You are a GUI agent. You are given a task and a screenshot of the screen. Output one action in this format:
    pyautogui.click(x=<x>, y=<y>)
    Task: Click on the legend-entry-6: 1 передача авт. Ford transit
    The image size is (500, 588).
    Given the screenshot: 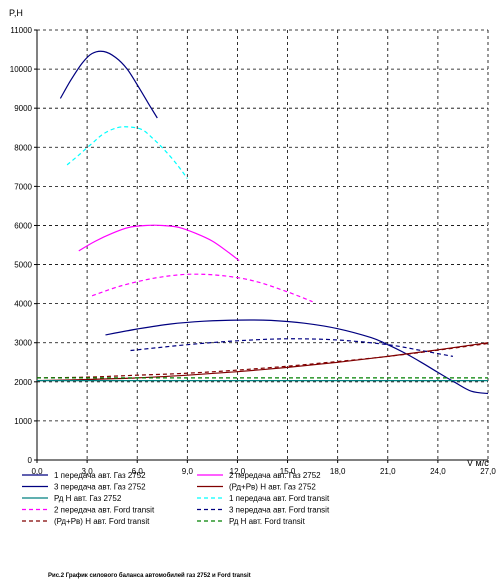 What is the action you would take?
    pyautogui.click(x=263, y=498)
    